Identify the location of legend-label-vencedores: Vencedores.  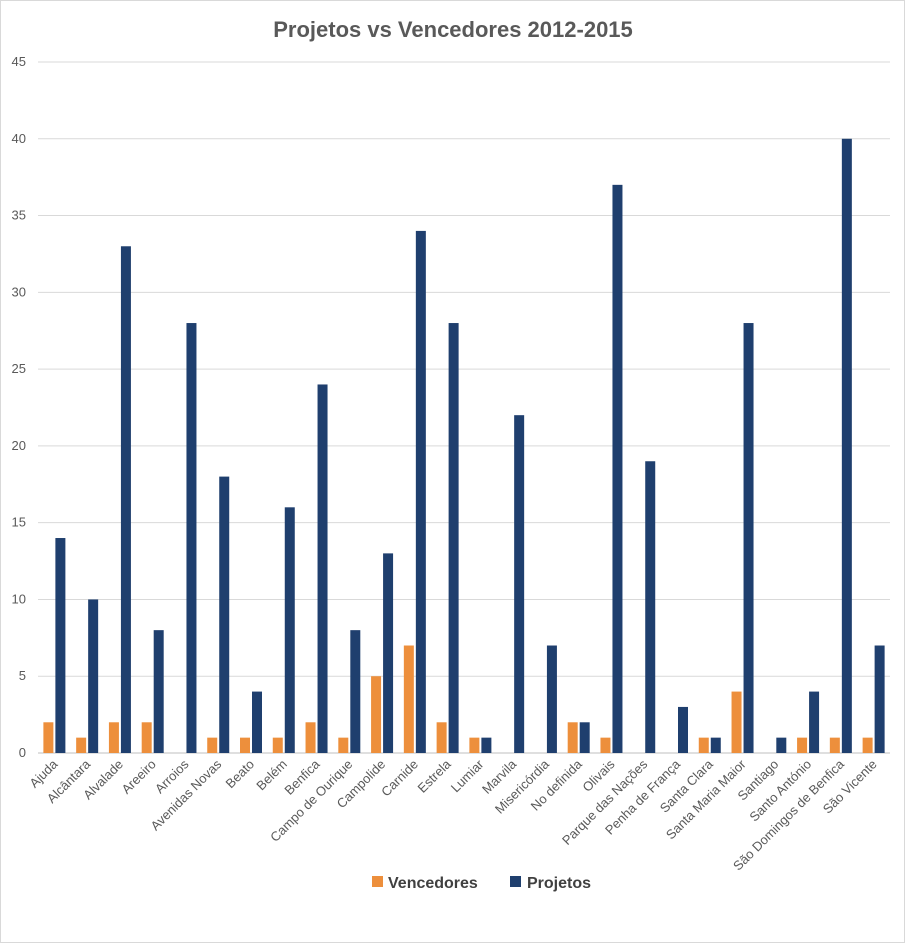
(433, 883).